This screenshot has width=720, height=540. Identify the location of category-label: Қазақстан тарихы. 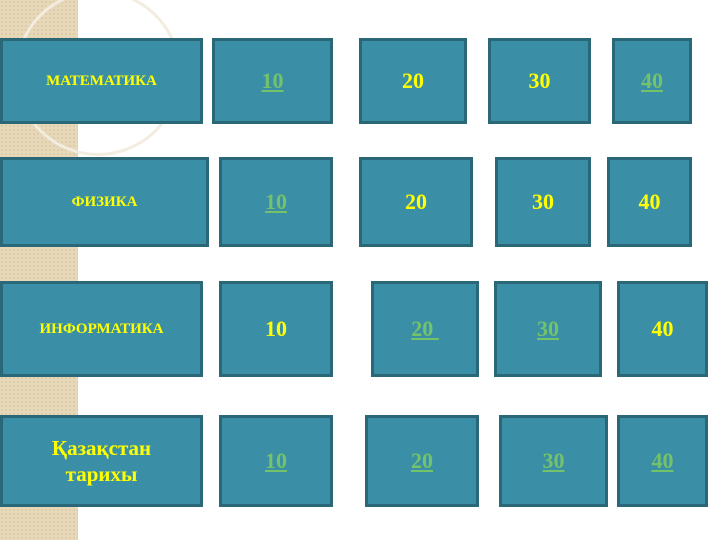
(101, 461).